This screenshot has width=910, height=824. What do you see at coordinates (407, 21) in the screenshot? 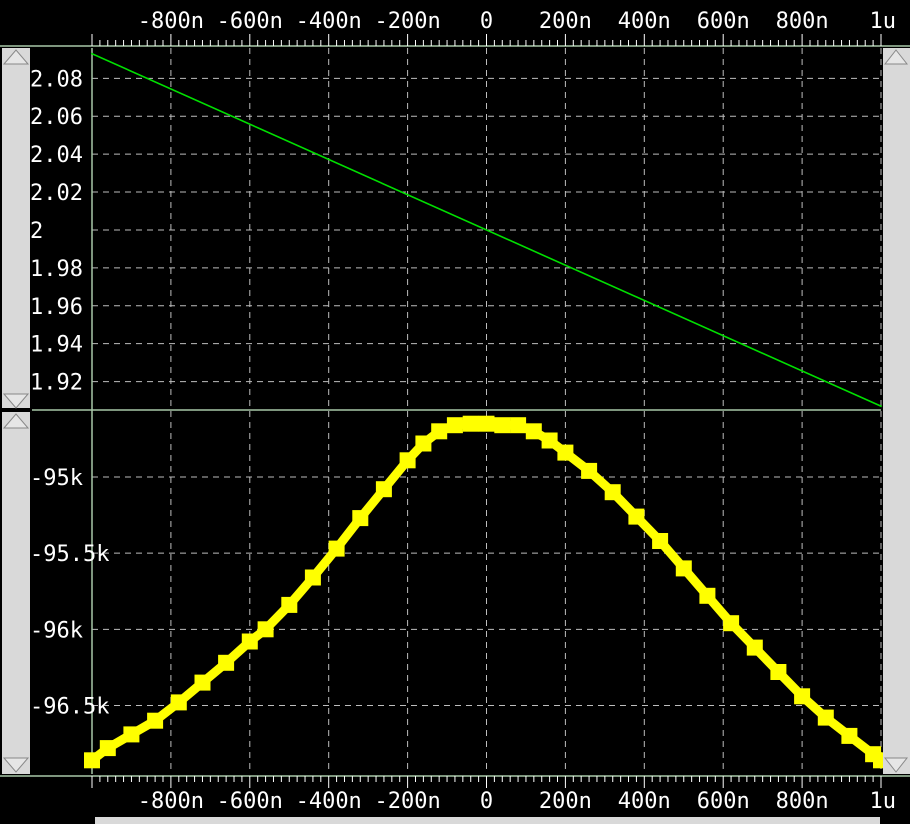
I see `top-x-tick-label: -200n` at bounding box center [407, 21].